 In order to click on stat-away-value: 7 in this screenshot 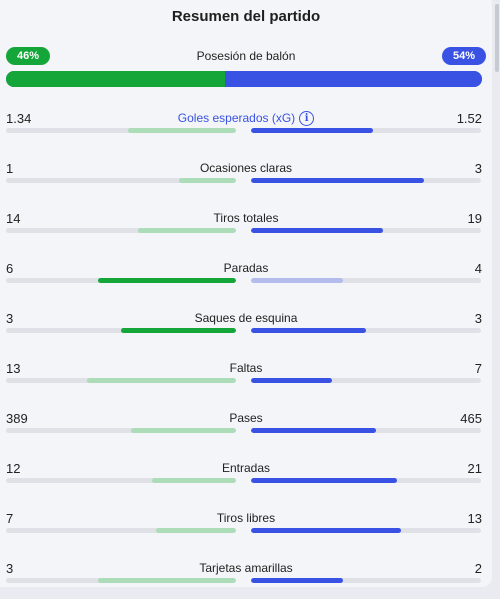, I will do `click(478, 368)`.